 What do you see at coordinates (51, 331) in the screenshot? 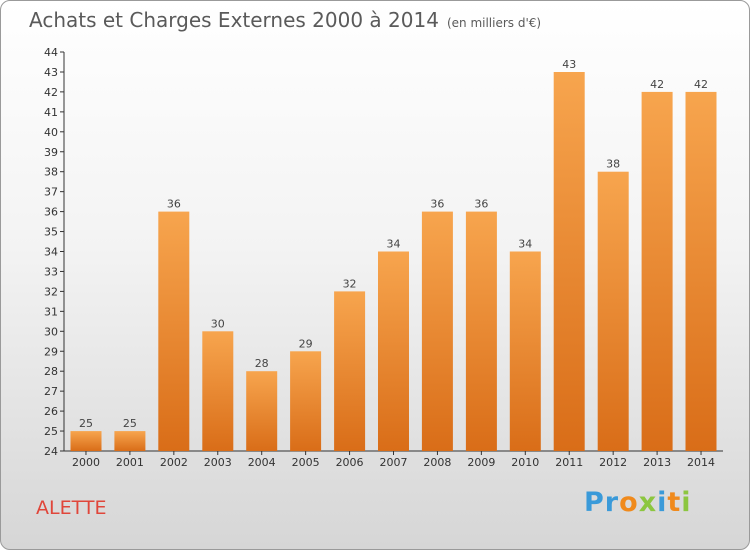
I see `y-tick-label: 30` at bounding box center [51, 331].